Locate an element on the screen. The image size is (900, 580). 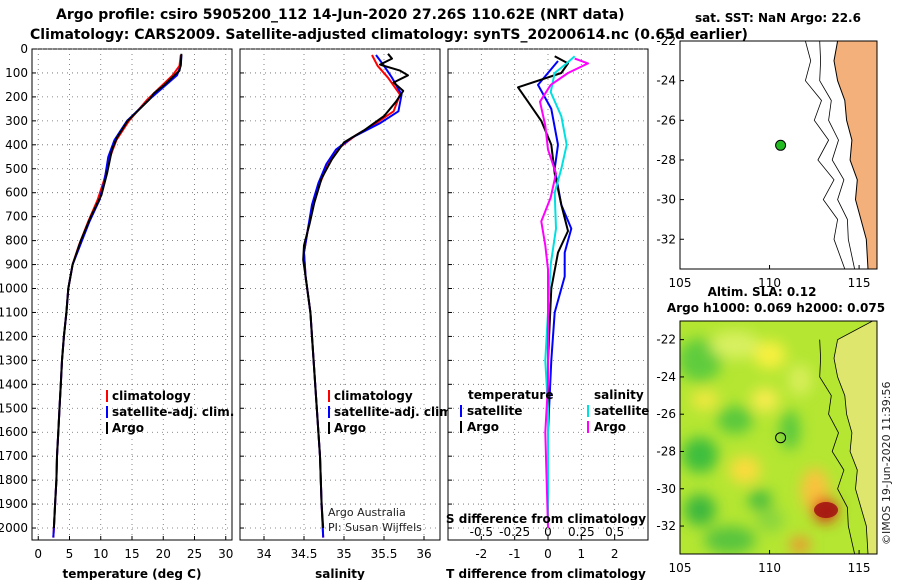
land-area is located at coordinates (855, 155).